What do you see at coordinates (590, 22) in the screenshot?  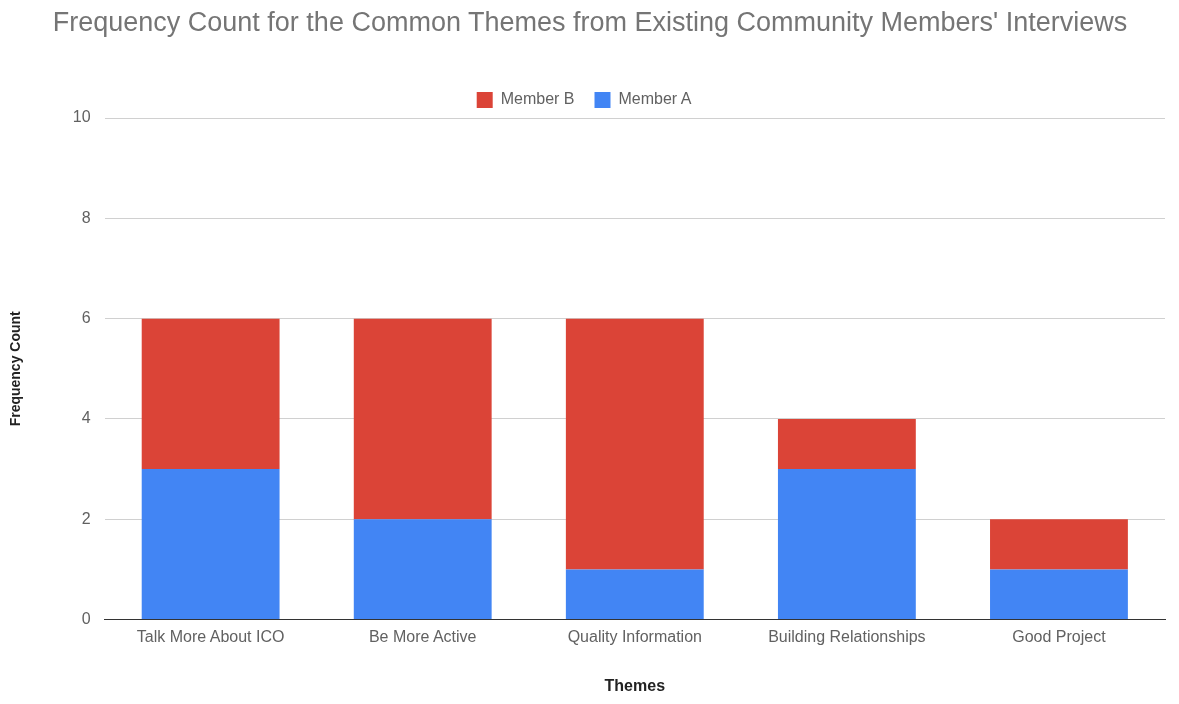 I see `chart-title: Frequency Count for the Common Themes from Existing Community Members' Interviews` at bounding box center [590, 22].